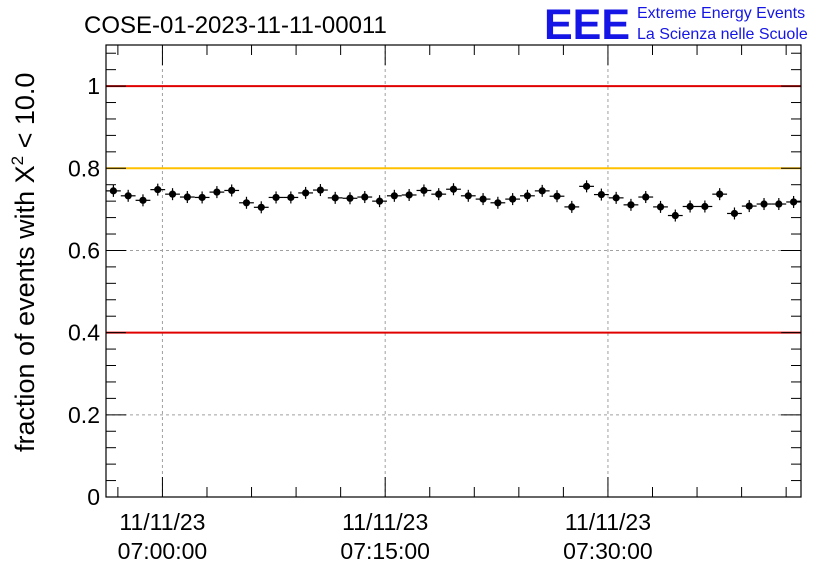 Image resolution: width=836 pixels, height=572 pixels. What do you see at coordinates (453, 201) in the screenshot?
I see `data-points` at bounding box center [453, 201].